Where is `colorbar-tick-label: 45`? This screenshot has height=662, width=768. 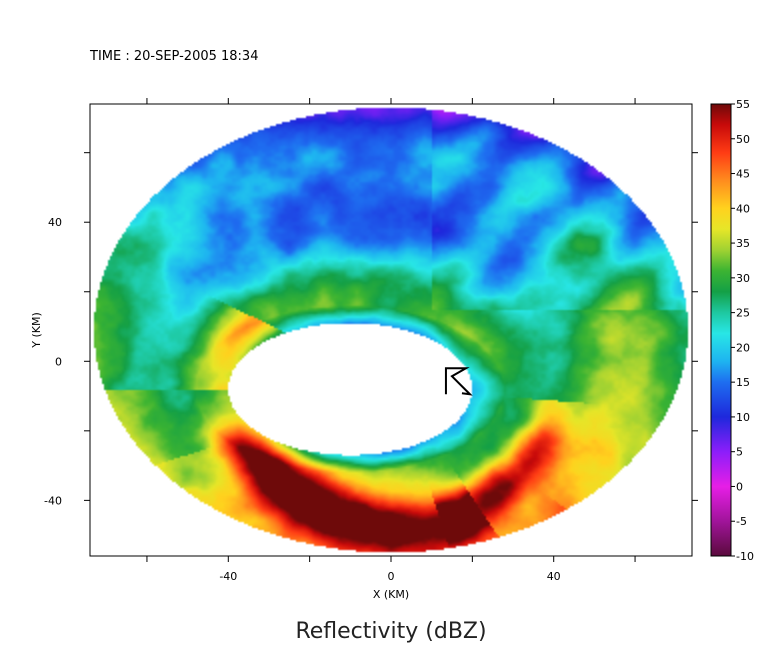
colorbar-tick-label: 45 is located at coordinates (743, 174).